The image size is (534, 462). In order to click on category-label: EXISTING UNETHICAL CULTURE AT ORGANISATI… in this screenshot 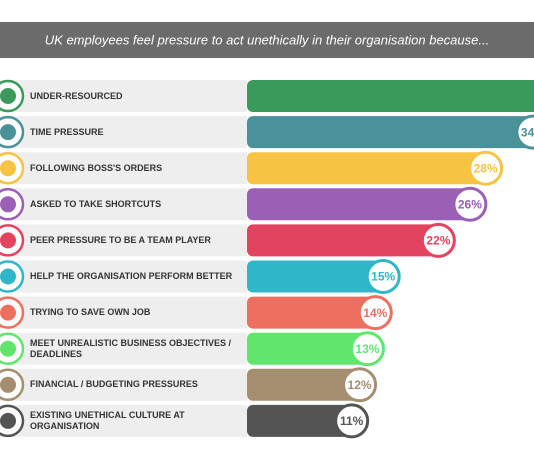, I will do `click(107, 420)`.